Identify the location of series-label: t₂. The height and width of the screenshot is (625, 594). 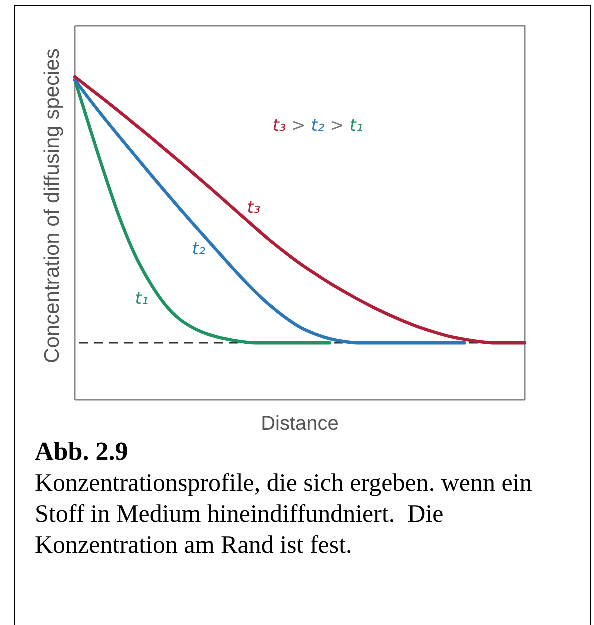
(199, 250).